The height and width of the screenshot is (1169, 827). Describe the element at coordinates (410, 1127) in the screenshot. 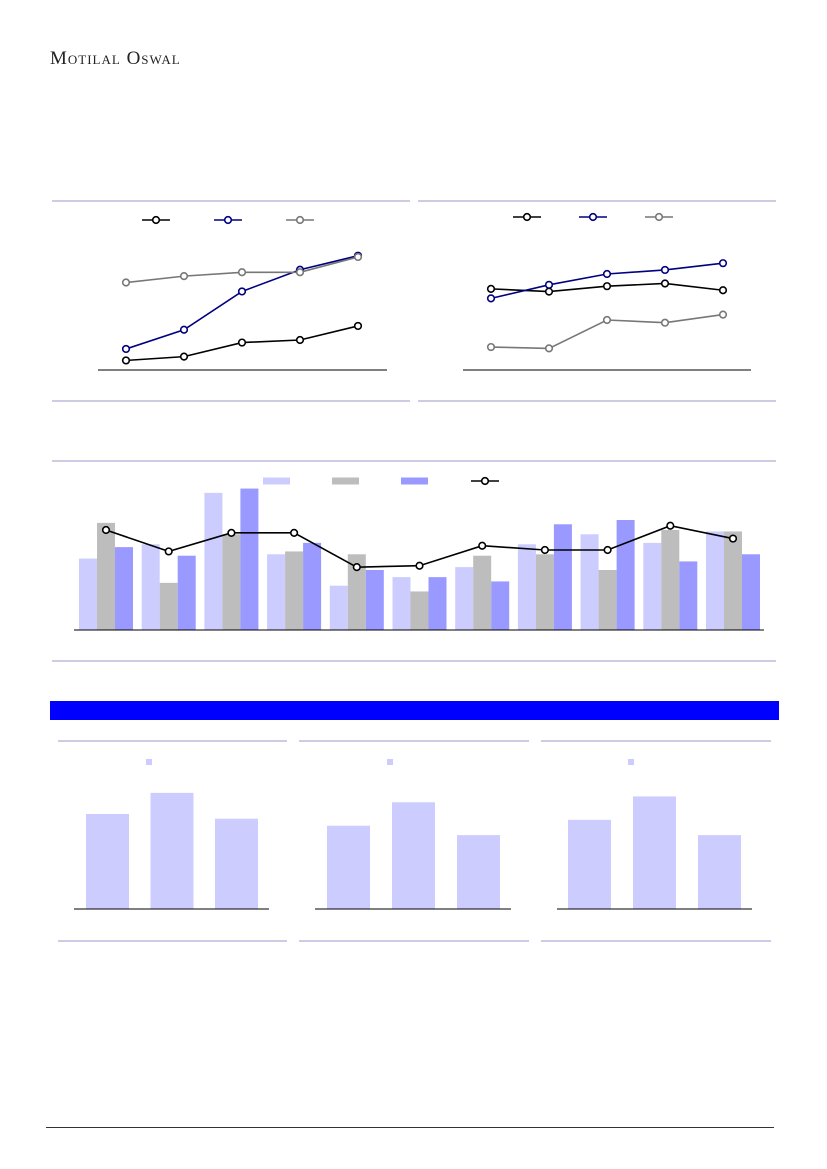

I see `footer-rule` at that location.